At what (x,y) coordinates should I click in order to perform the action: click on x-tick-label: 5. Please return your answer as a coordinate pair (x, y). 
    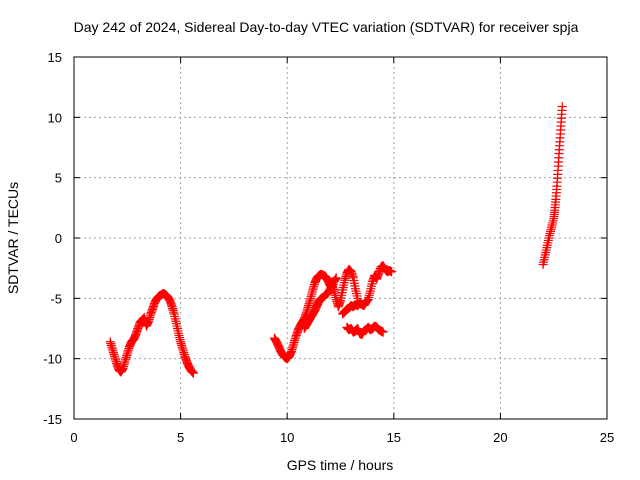
    Looking at the image, I should click on (180, 437).